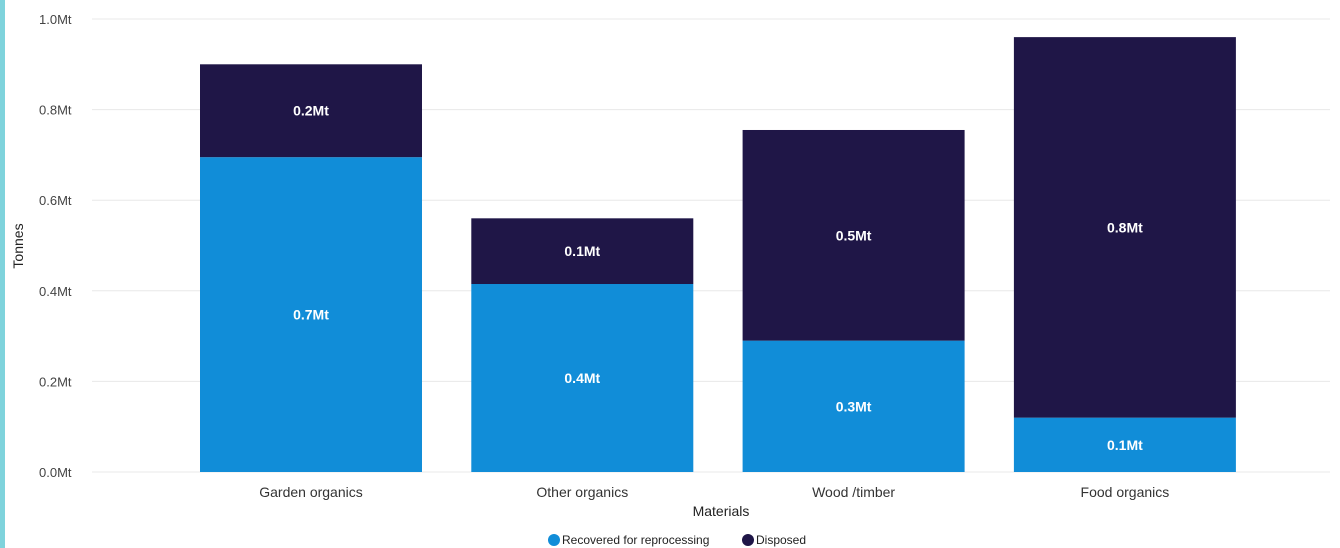  What do you see at coordinates (55, 472) in the screenshot?
I see `y-tick-label: 0.0Mt` at bounding box center [55, 472].